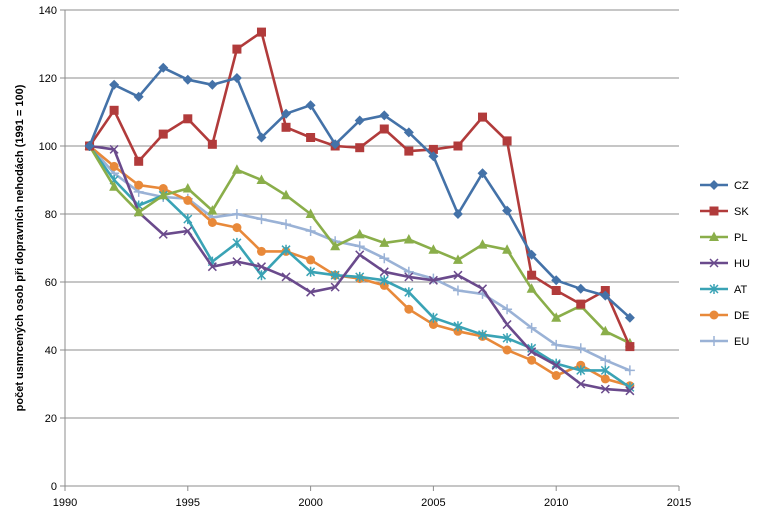 This screenshot has height=516, width=764. Describe the element at coordinates (724, 212) in the screenshot. I see `legend-item-sk: SK` at that location.